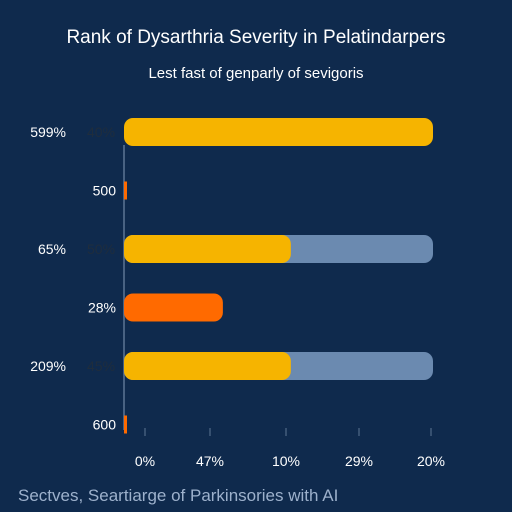 This screenshot has width=512, height=512. What do you see at coordinates (48, 366) in the screenshot?
I see `row-value-label: 209%` at bounding box center [48, 366].